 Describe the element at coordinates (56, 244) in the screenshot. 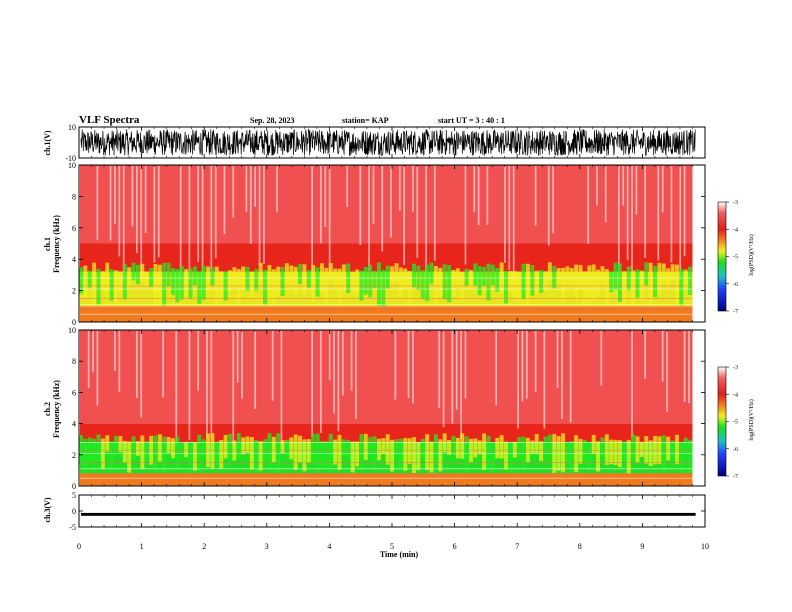

I see `ch1-spec-freq-label: Frequency (kHz)` at that location.